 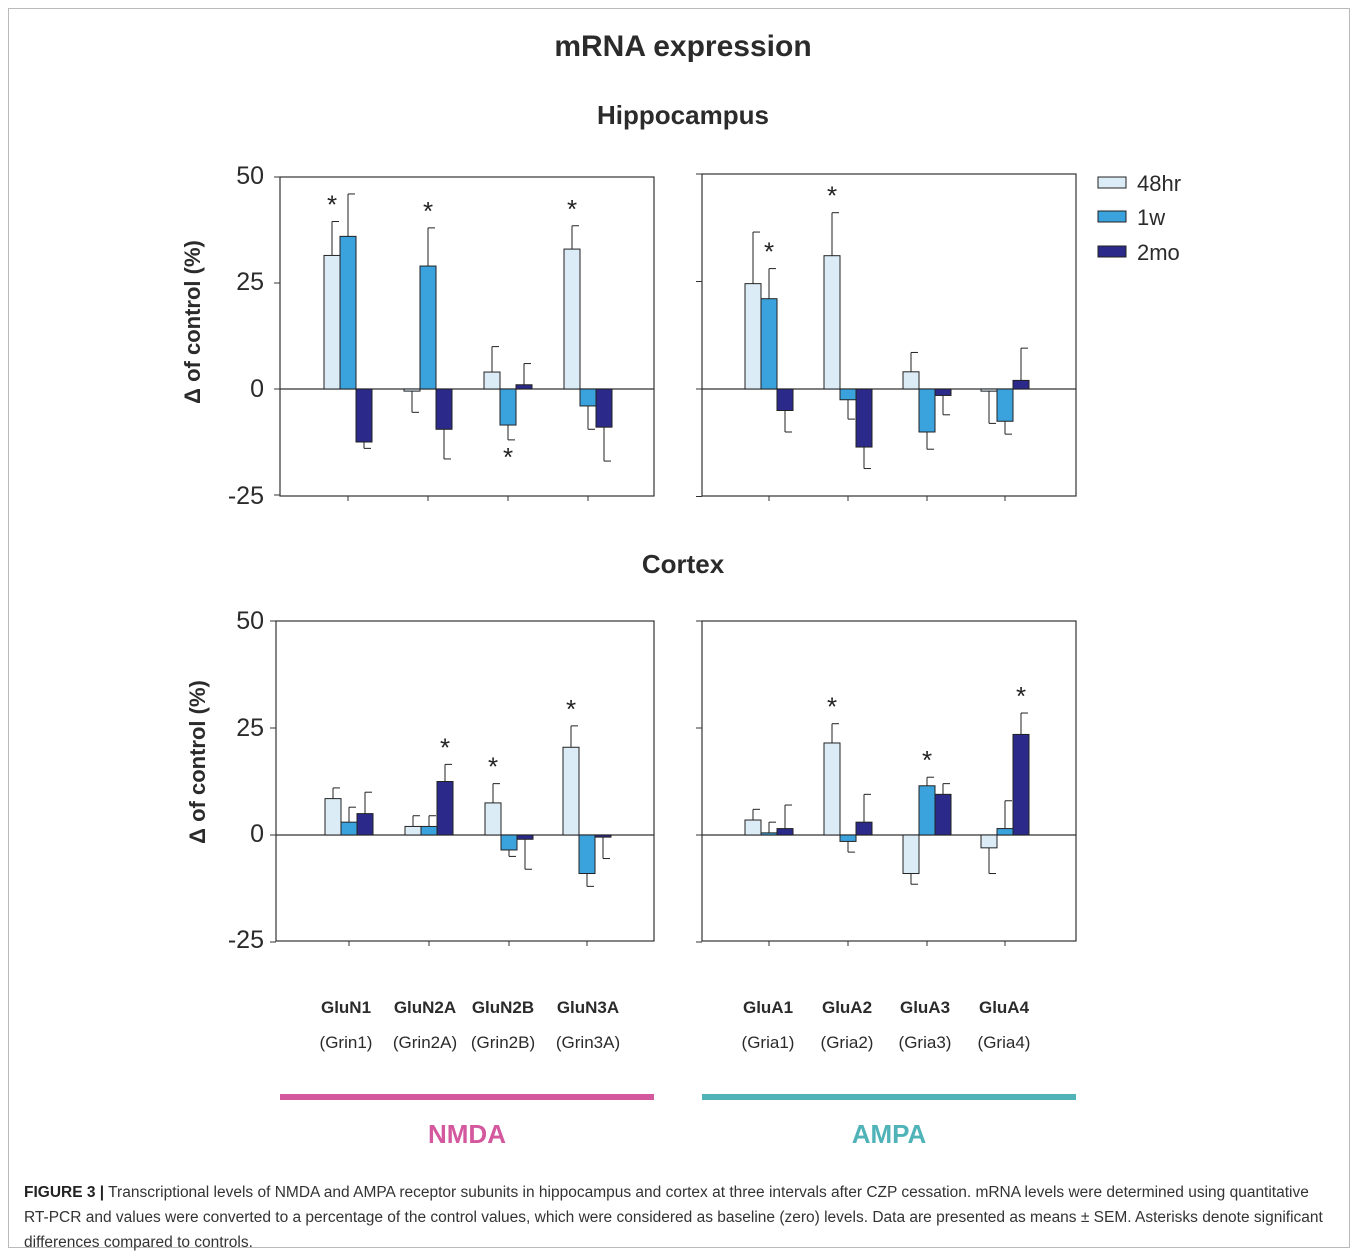 What do you see at coordinates (768, 1042) in the screenshot?
I see `category-gene: (Gria1)` at bounding box center [768, 1042].